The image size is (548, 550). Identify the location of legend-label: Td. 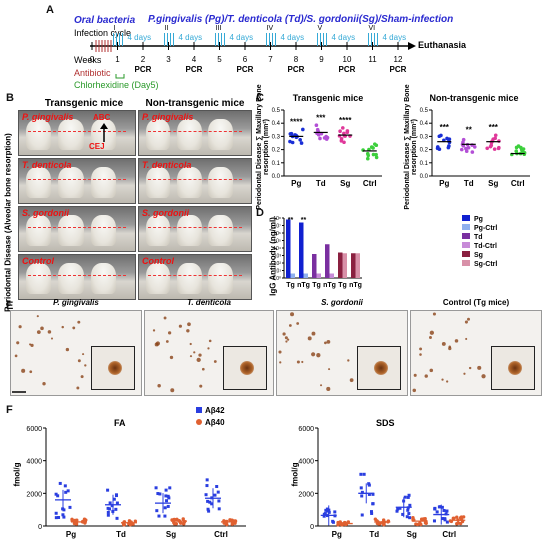
(478, 237).